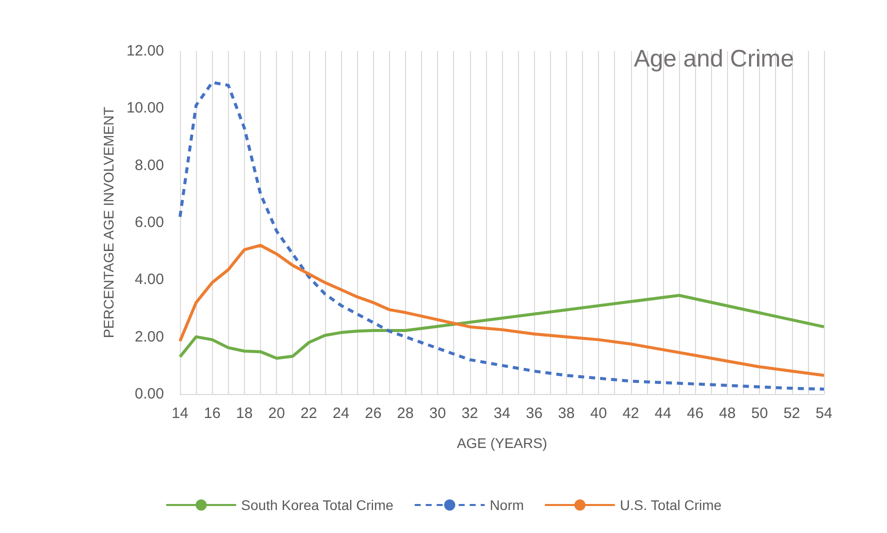 The image size is (887, 533). What do you see at coordinates (714, 59) in the screenshot?
I see `chart-title: Age and Crime` at bounding box center [714, 59].